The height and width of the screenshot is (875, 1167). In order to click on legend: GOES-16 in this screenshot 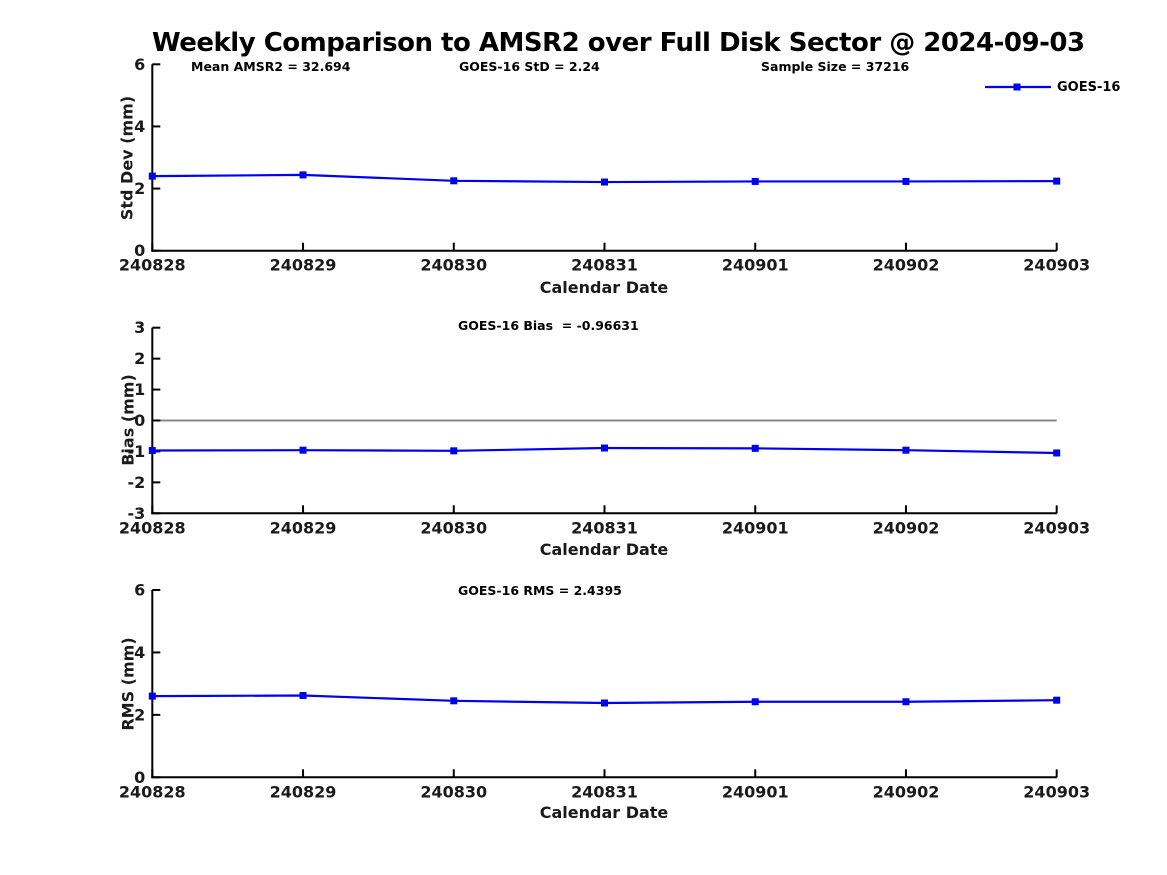, I will do `click(1052, 87)`.